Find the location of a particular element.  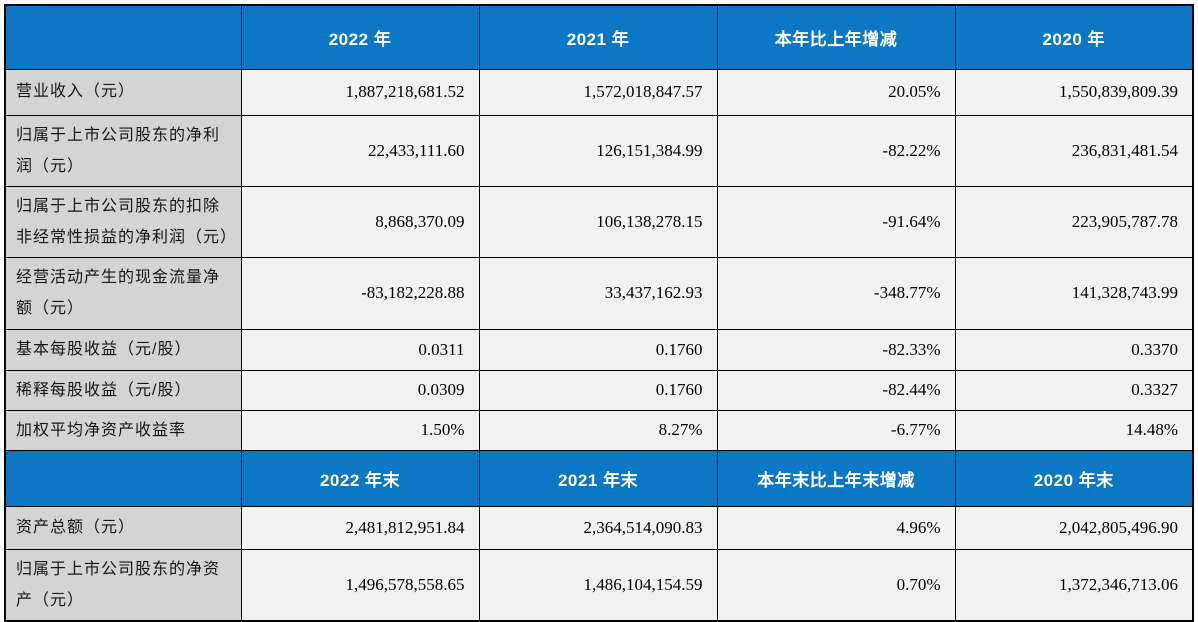

value-cell: 236,831,481.54 is located at coordinates (1074, 150).